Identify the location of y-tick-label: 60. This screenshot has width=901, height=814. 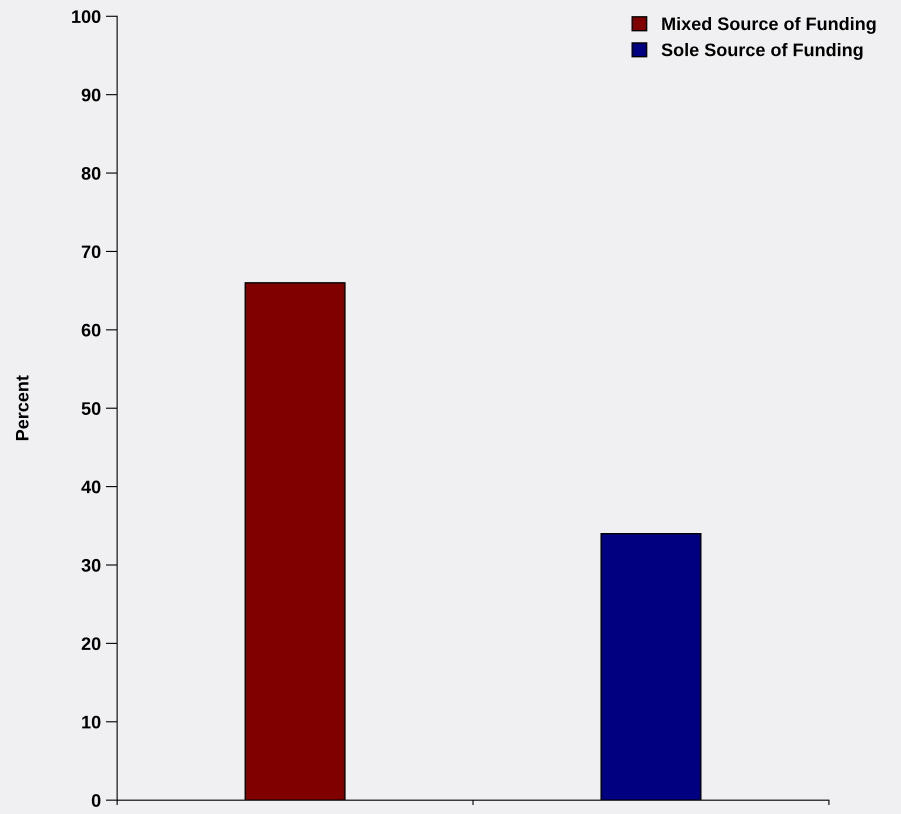
(91, 330).